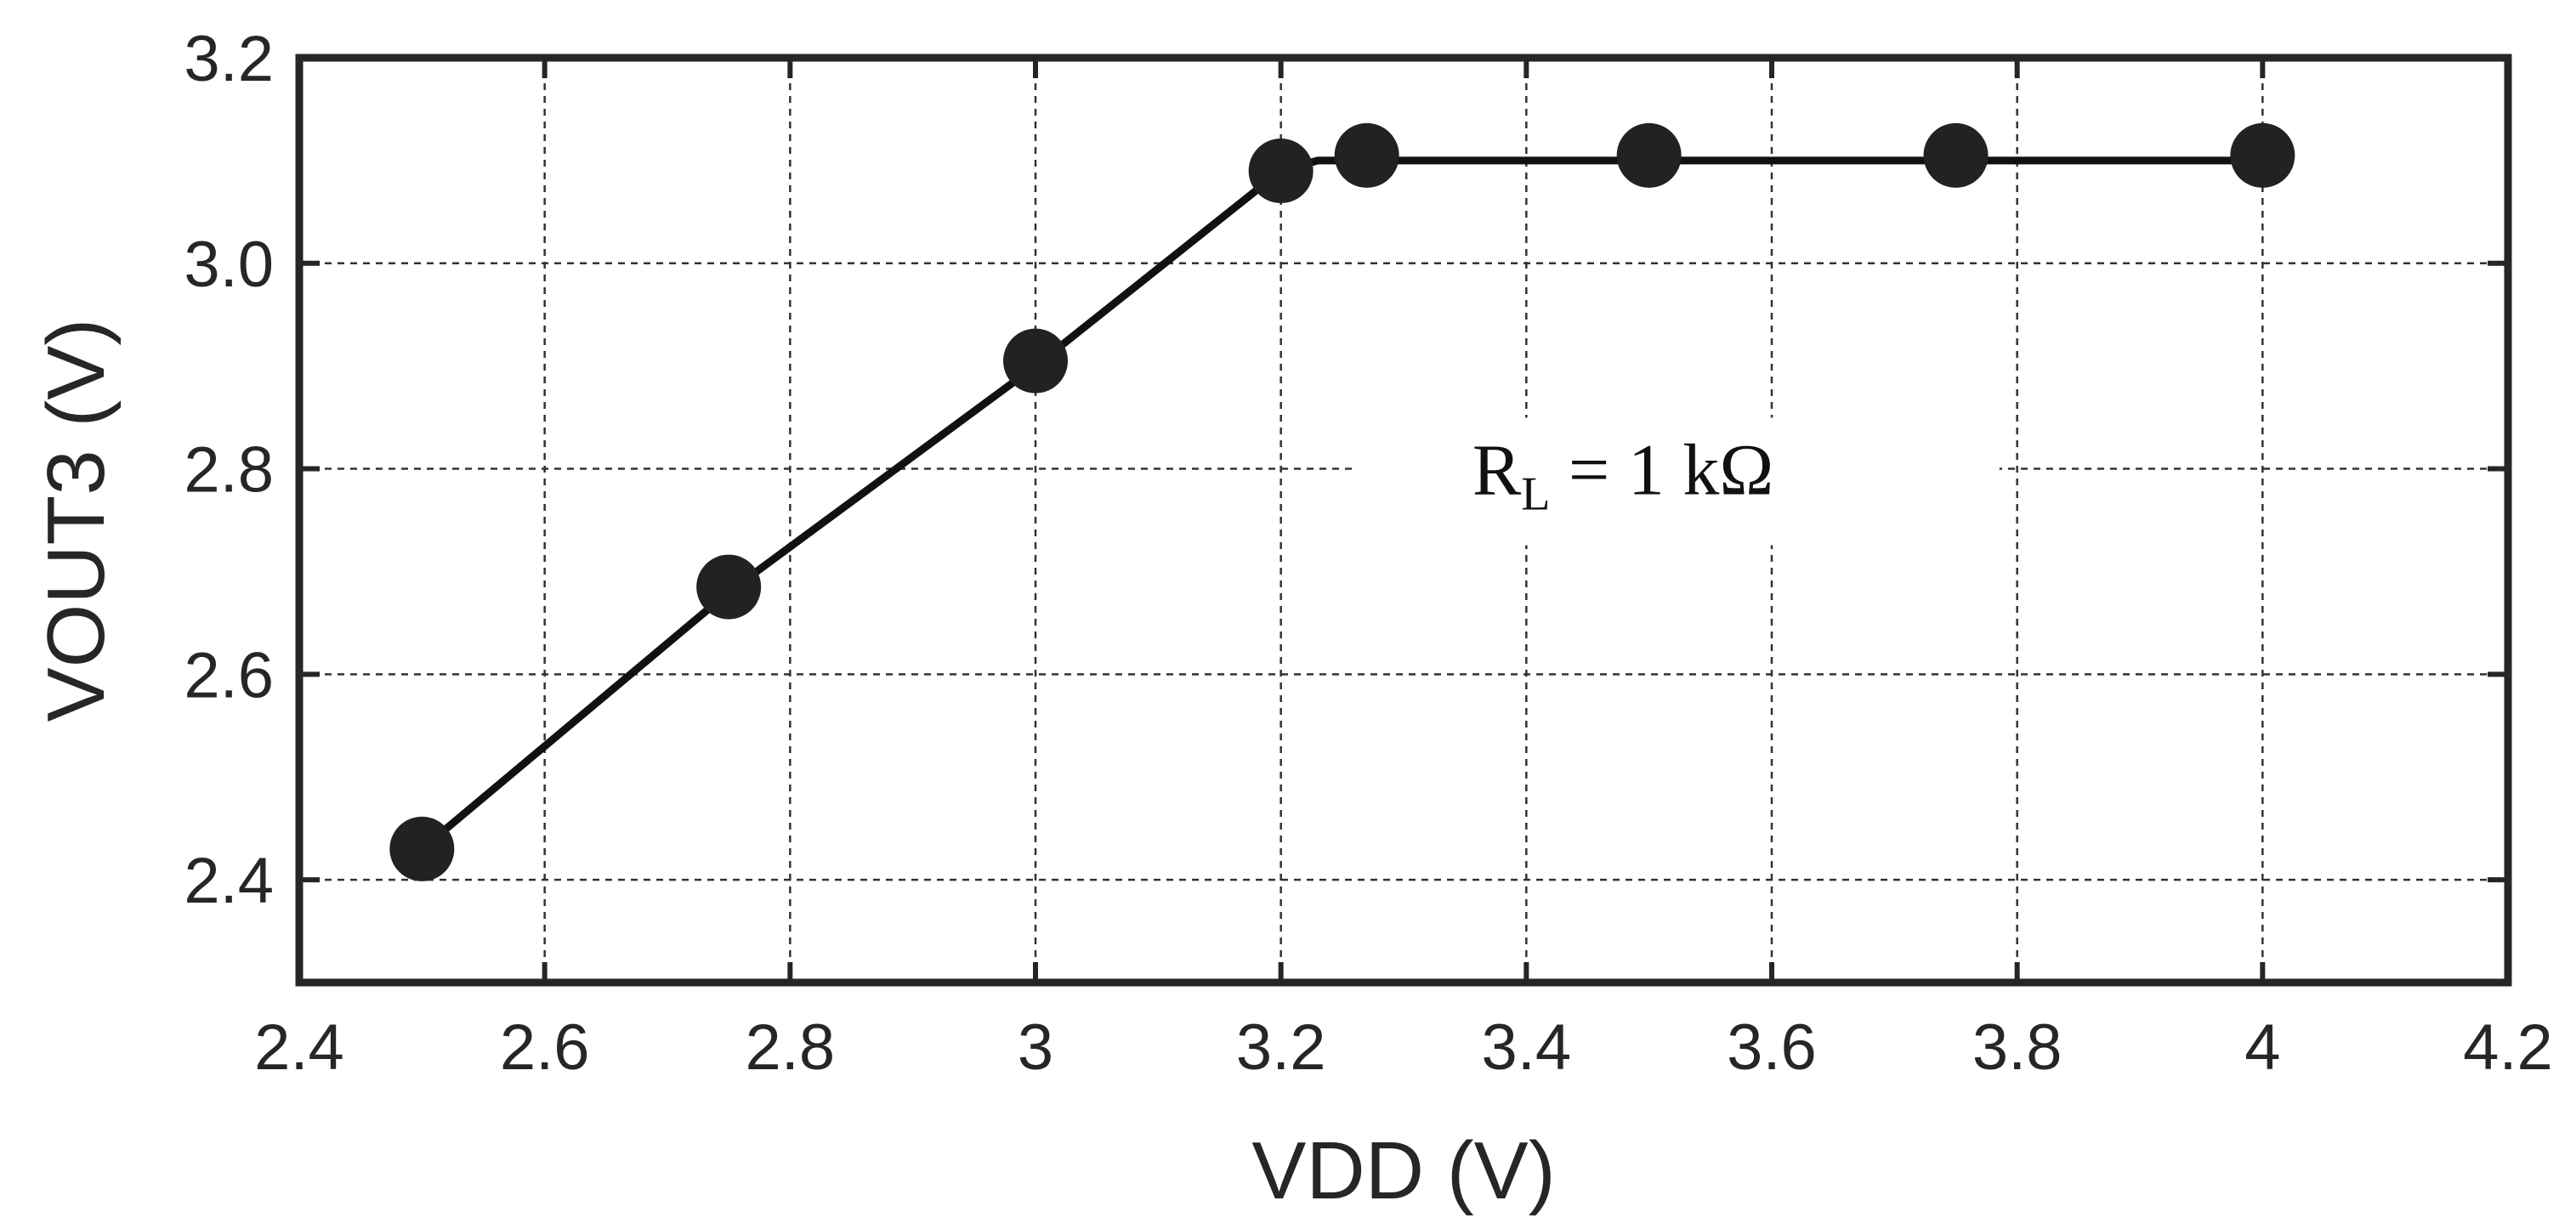 This screenshot has height=1229, width=2576. I want to click on x-tick-label: 3.8, so click(2018, 1048).